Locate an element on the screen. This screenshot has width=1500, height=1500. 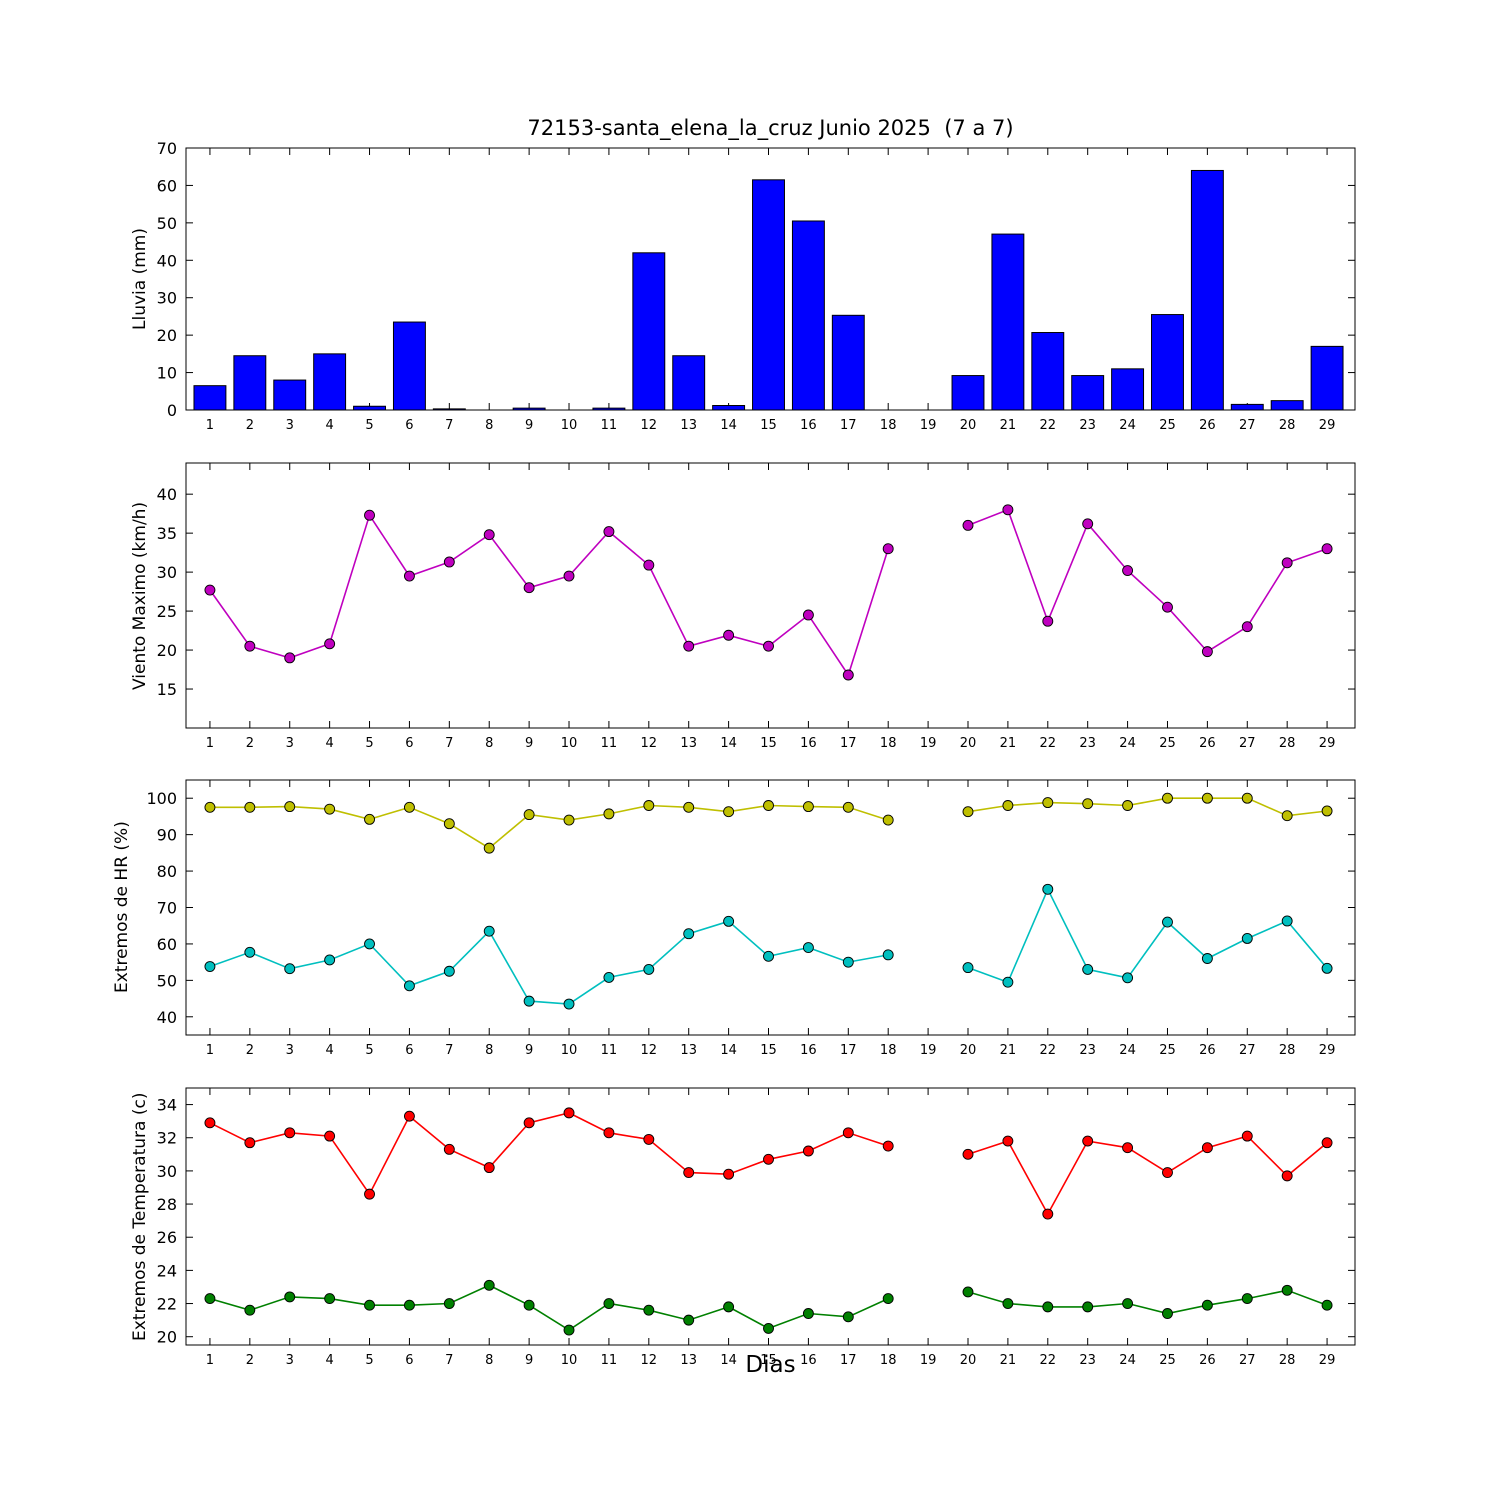
x-tick-label: 11 is located at coordinates (609, 425).